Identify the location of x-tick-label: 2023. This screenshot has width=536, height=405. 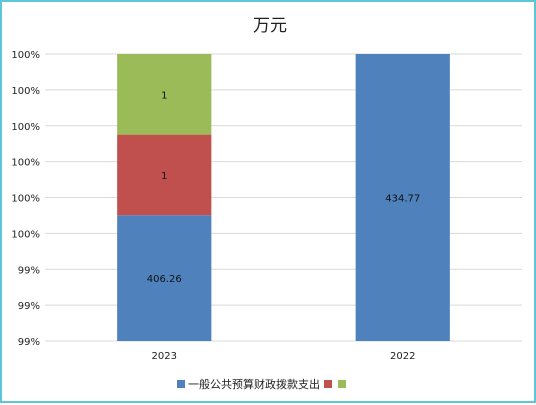
(164, 356).